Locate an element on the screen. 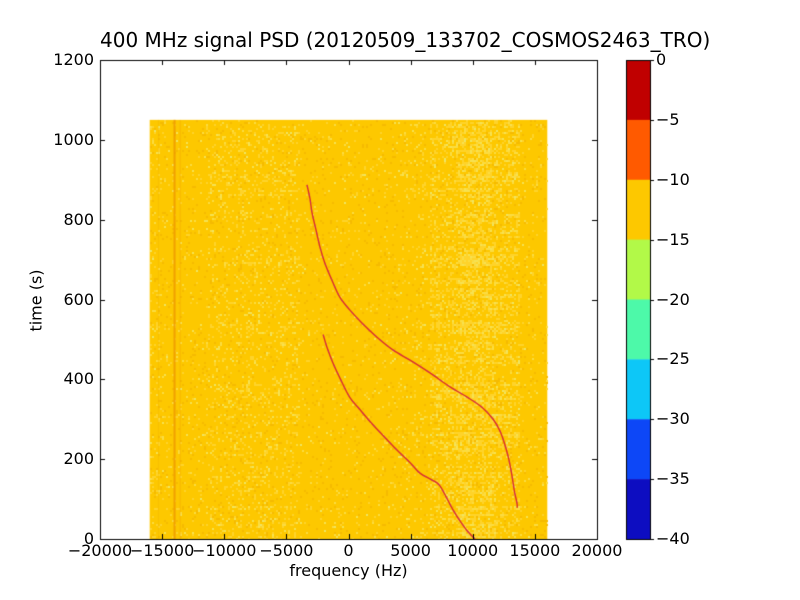 The width and height of the screenshot is (800, 600). colorbar-tick-label: −10 is located at coordinates (673, 179).